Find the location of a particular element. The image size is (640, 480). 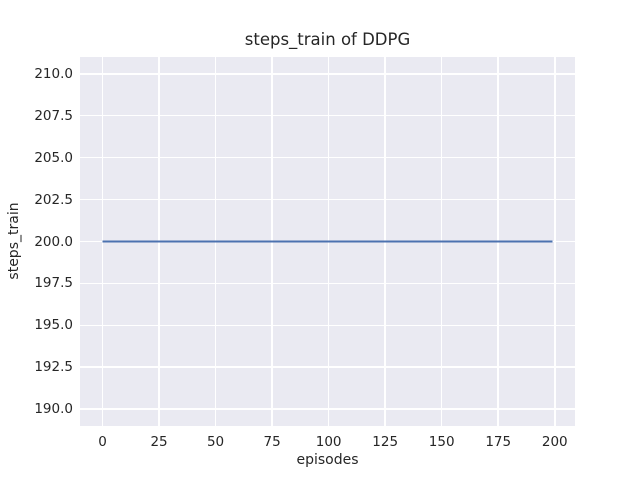

x-axis-label: episodes is located at coordinates (327, 460).